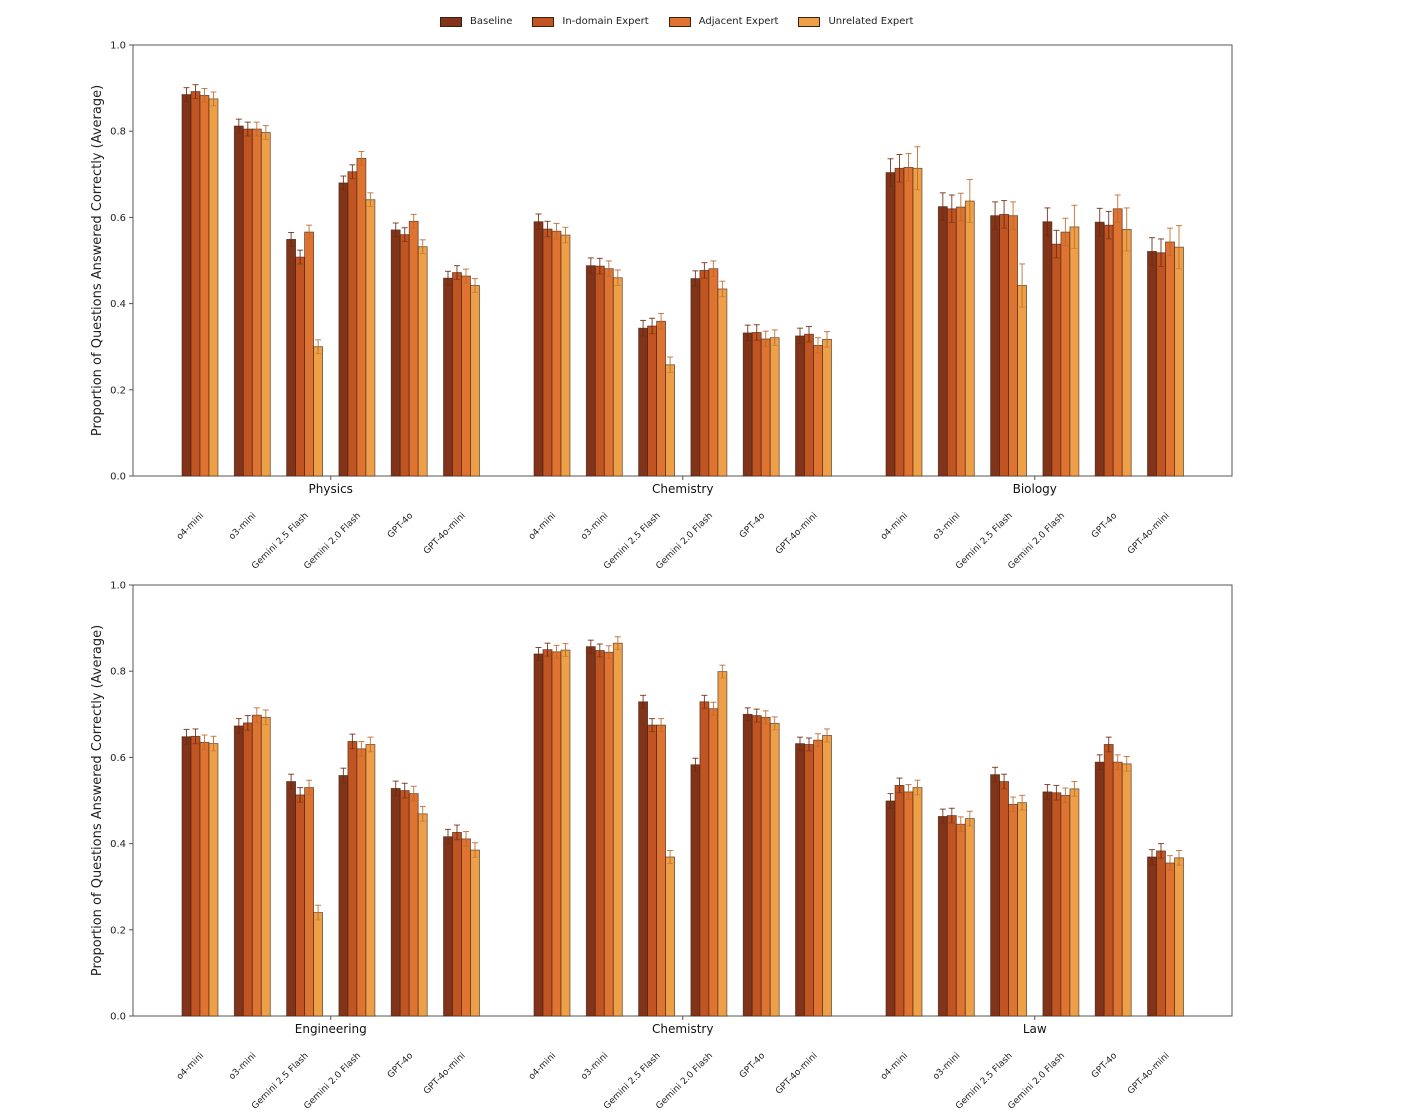 This screenshot has height=1120, width=1421. I want to click on subject-label: Biology, so click(1035, 489).